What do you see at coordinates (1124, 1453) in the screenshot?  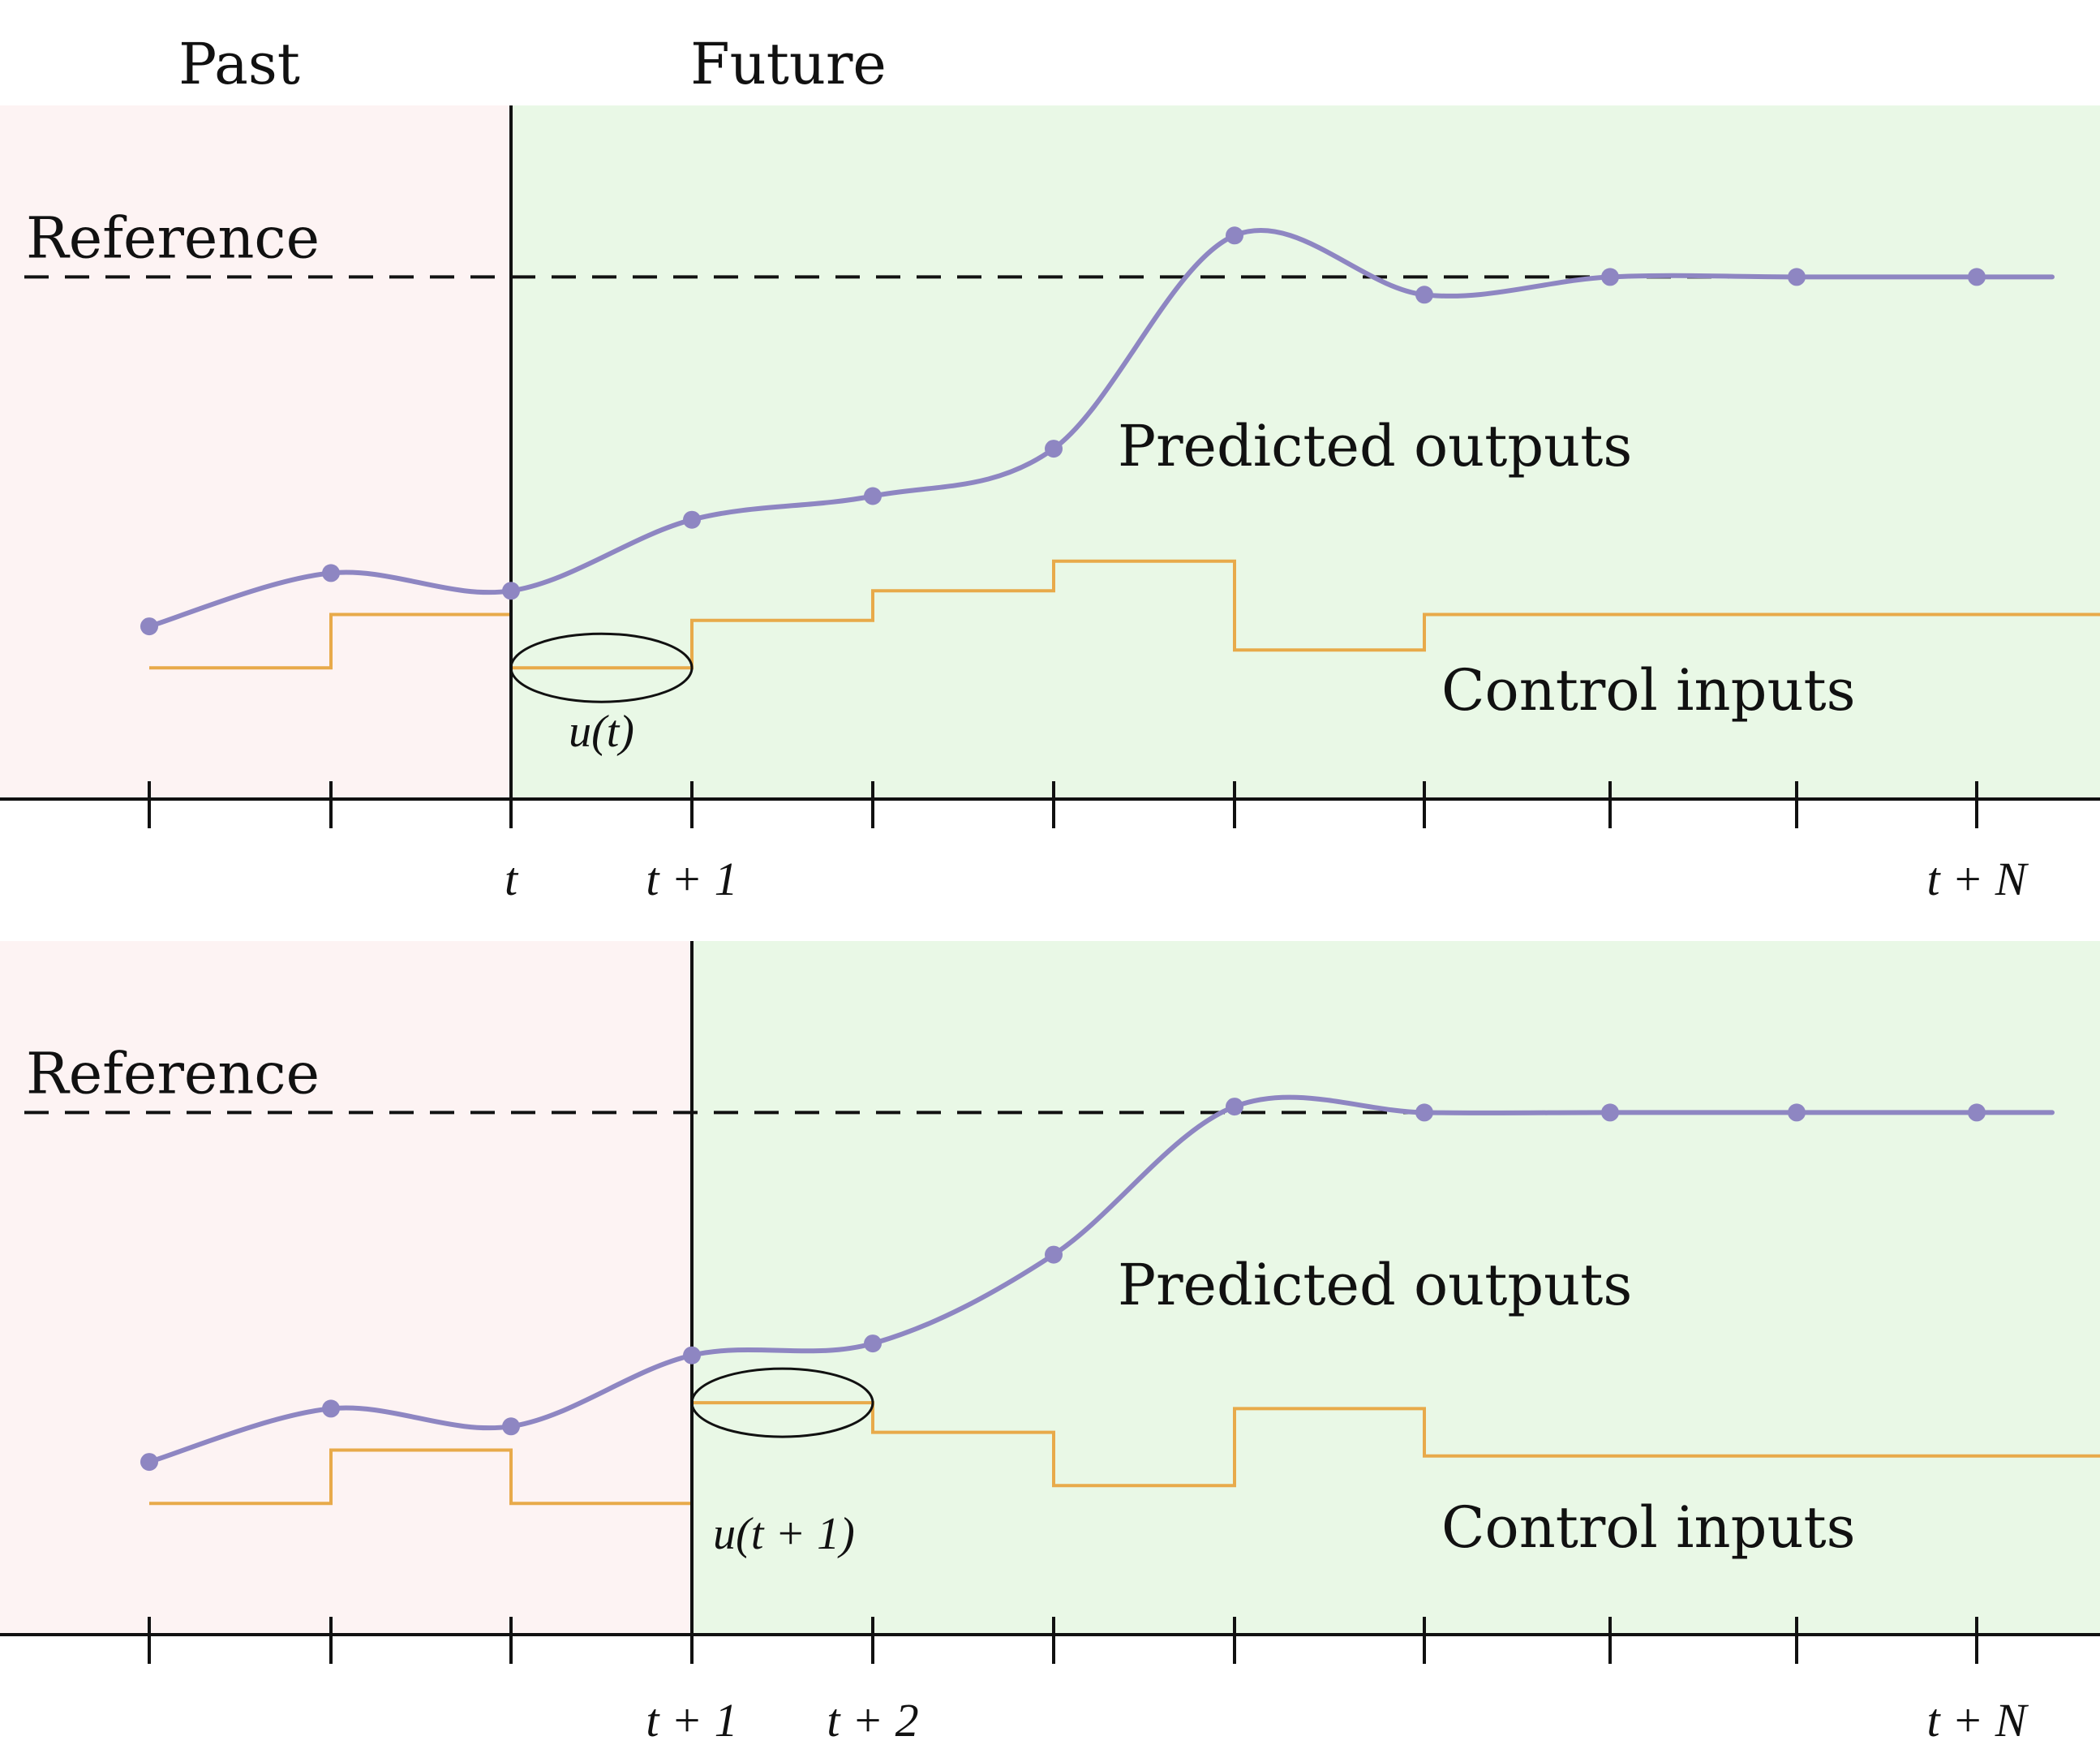 I see `control-inputs-staircase` at bounding box center [1124, 1453].